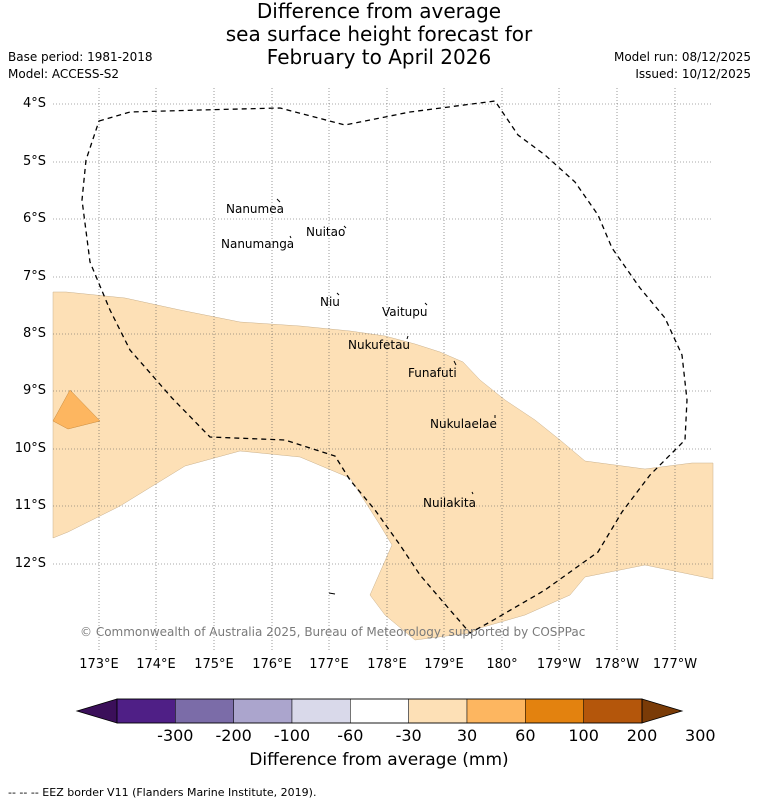 This screenshot has height=804, width=758. I want to click on title-line-3: February to April 2026, so click(379, 57).